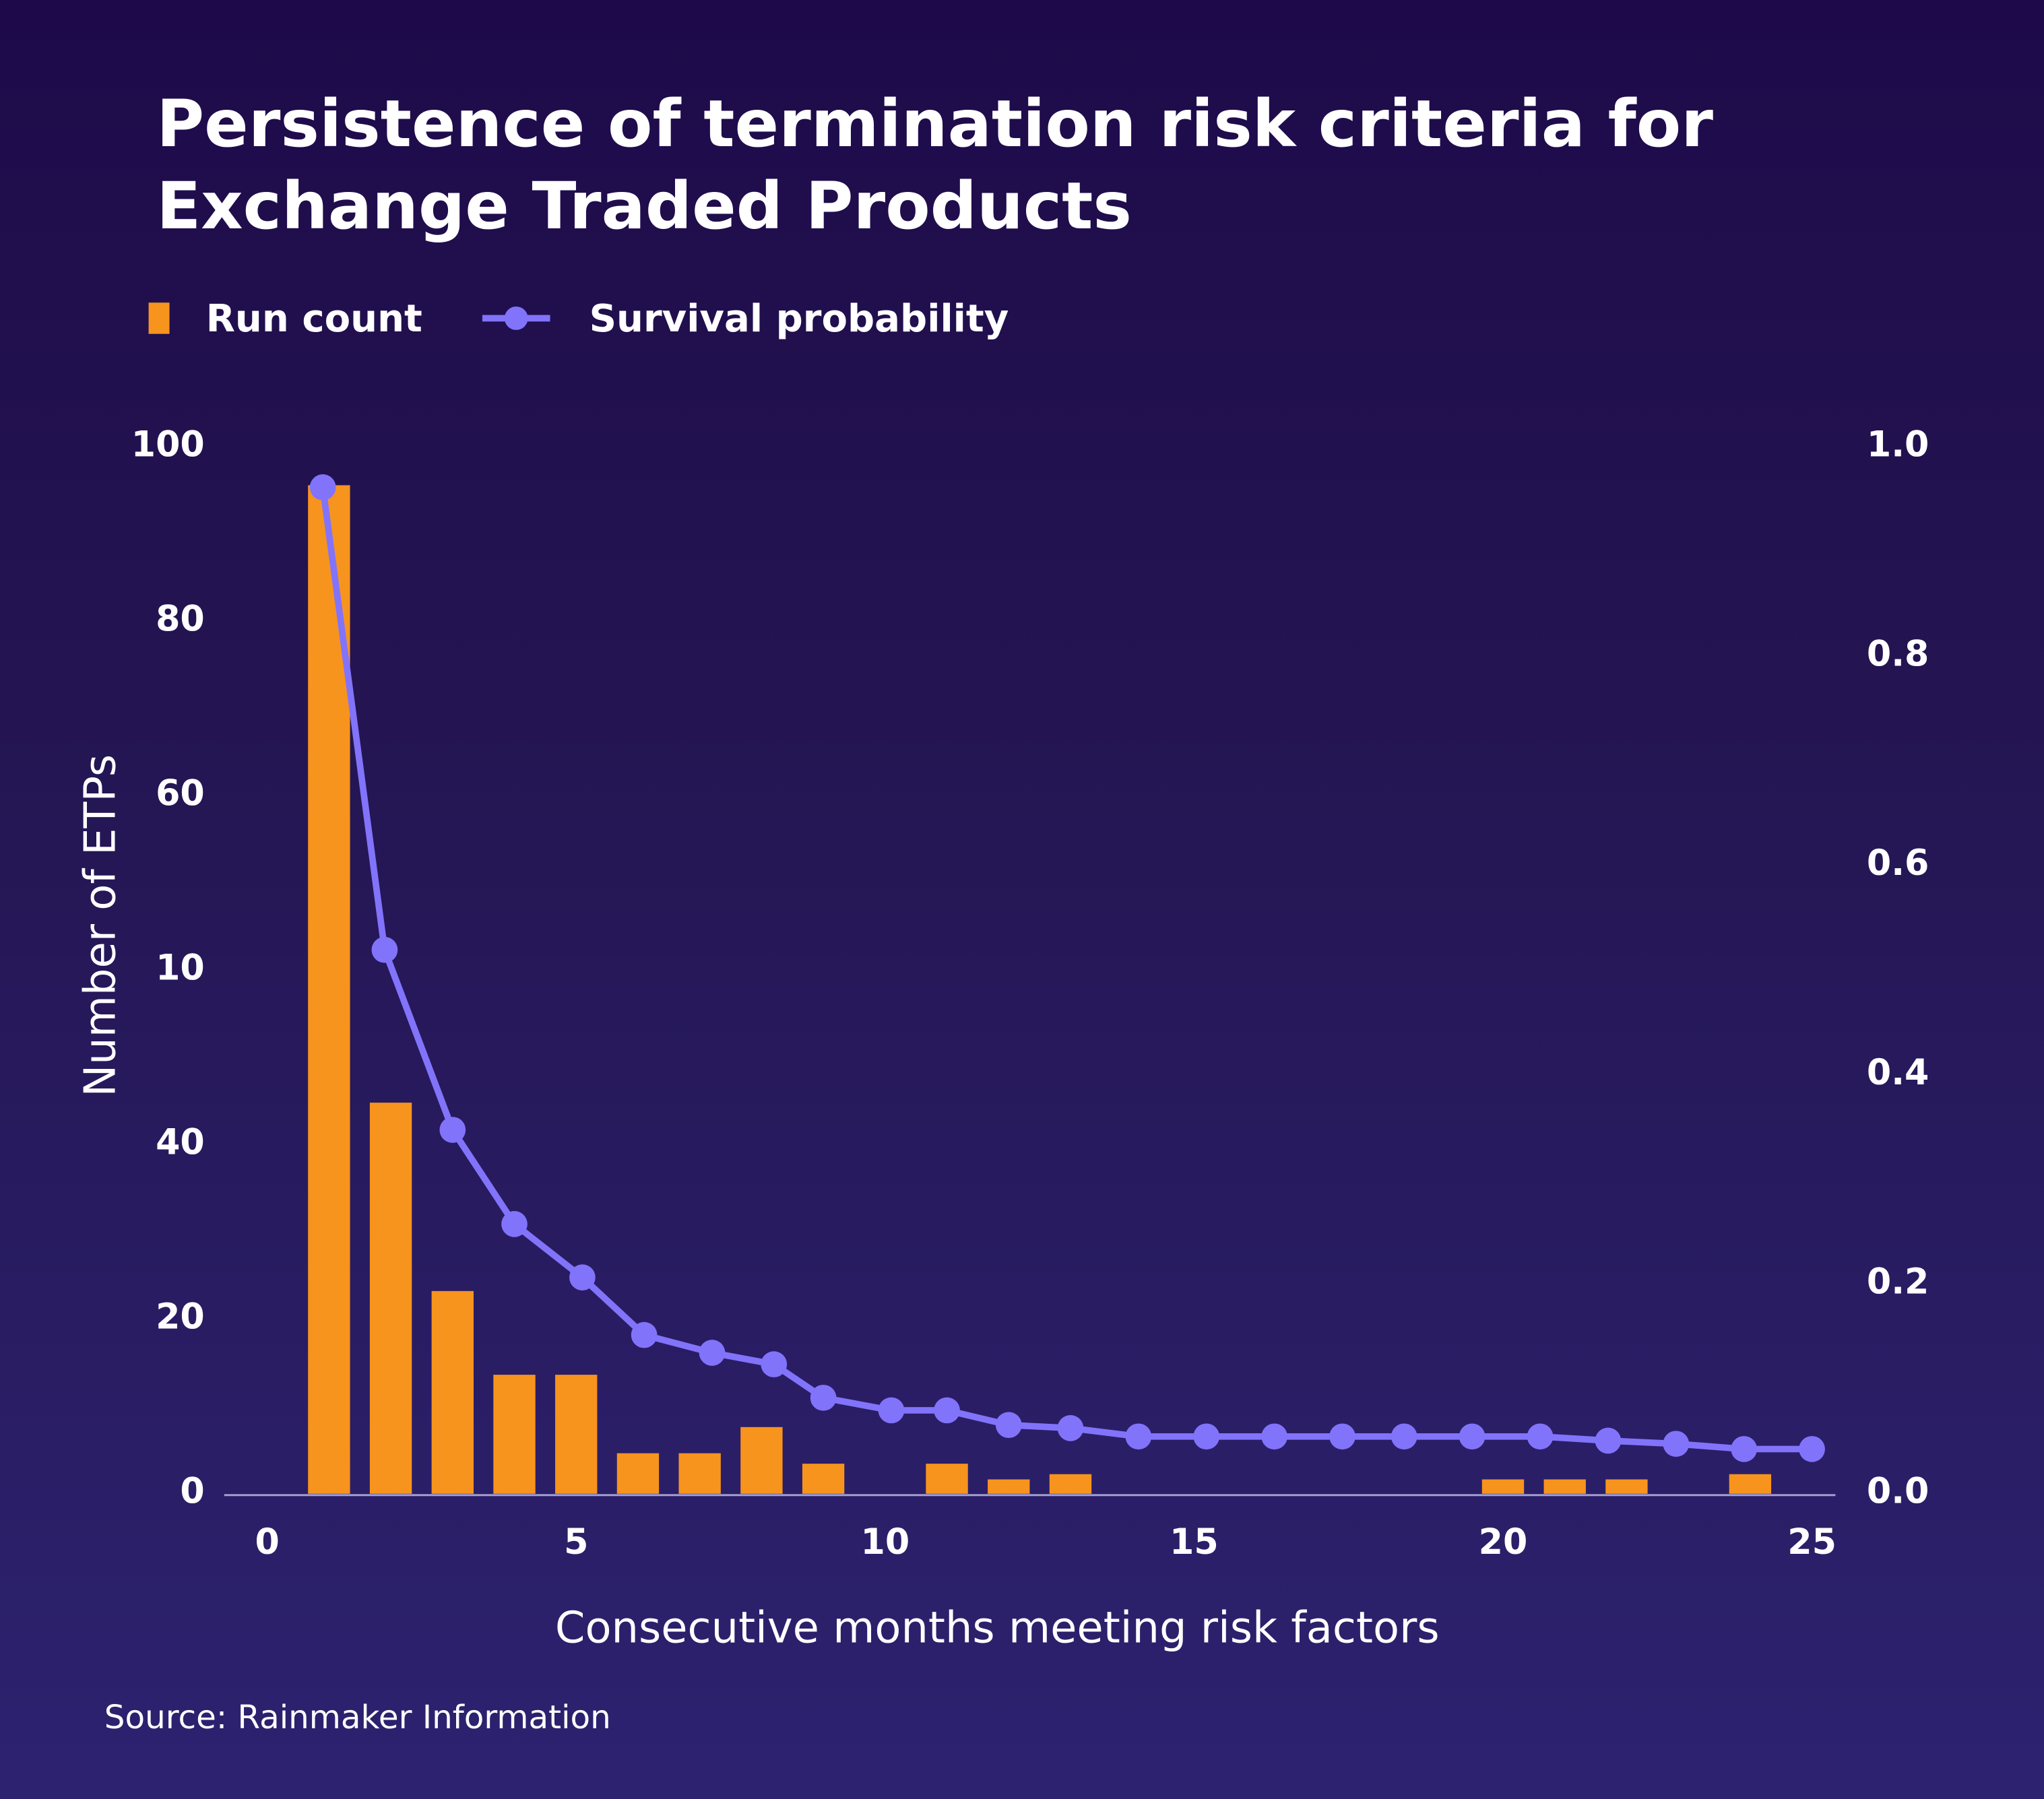 The width and height of the screenshot is (2044, 1799). I want to click on y-right-tick-label: 0.6, so click(1898, 863).